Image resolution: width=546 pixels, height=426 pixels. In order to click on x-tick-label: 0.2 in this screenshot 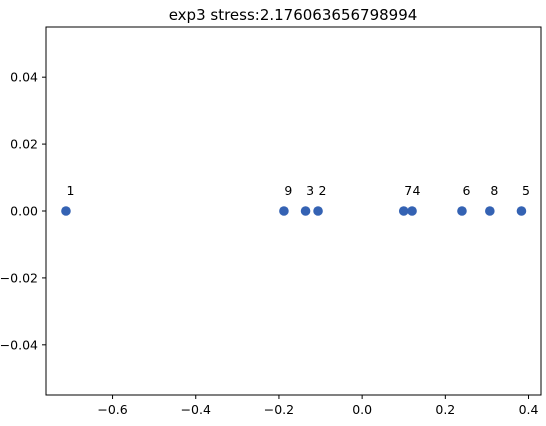, I will do `click(445, 409)`.